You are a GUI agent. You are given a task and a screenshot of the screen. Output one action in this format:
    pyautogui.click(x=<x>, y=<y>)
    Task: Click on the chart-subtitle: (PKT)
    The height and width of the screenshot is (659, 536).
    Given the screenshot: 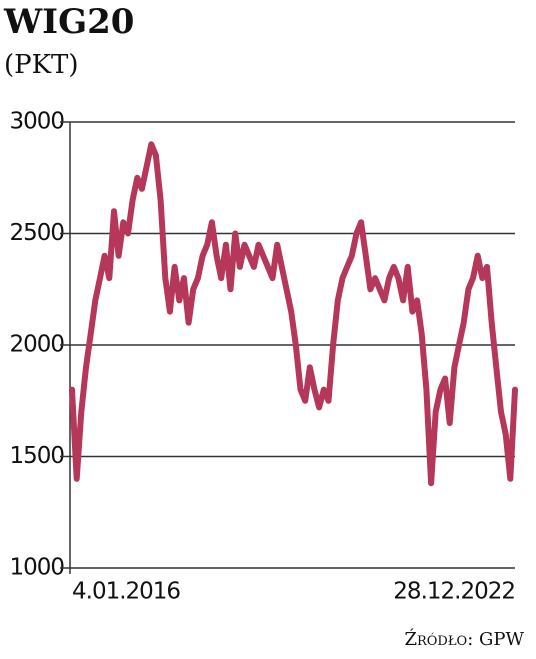 What is the action you would take?
    pyautogui.click(x=41, y=65)
    